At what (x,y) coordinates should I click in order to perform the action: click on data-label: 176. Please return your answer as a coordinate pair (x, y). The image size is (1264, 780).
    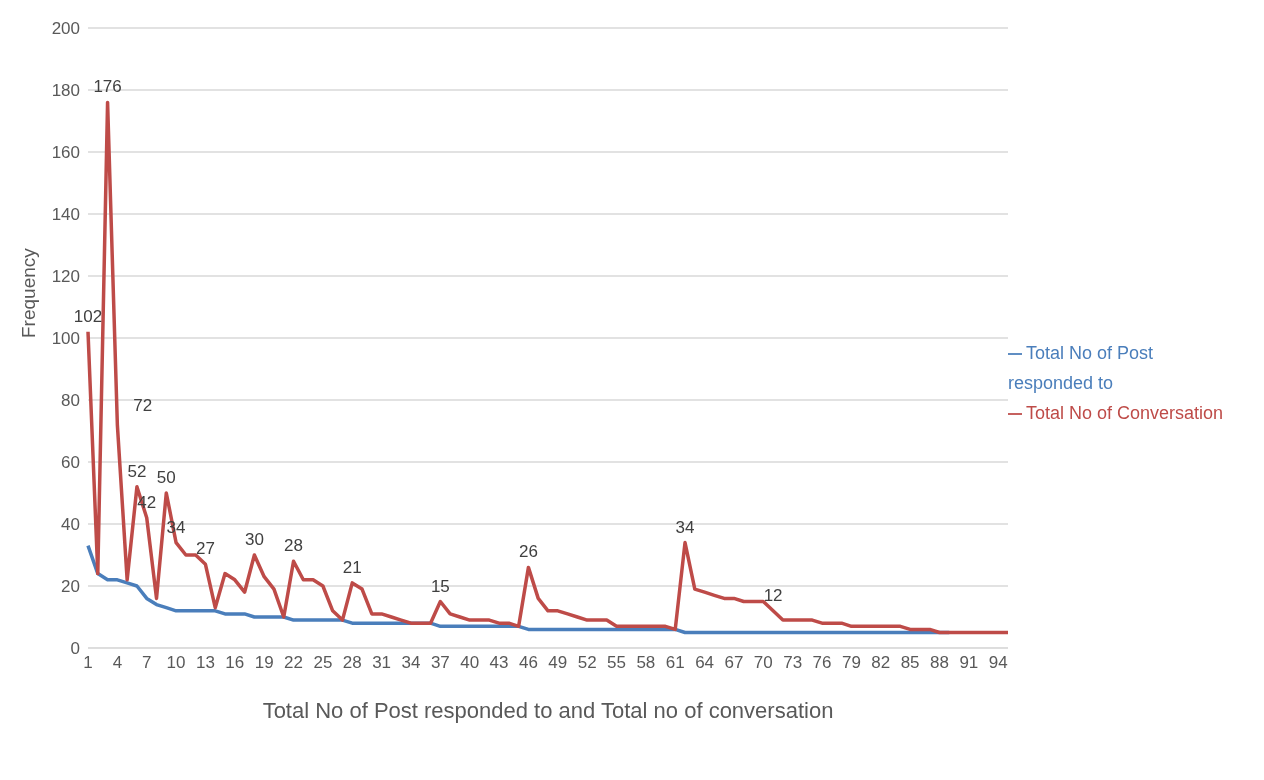
    Looking at the image, I should click on (107, 87).